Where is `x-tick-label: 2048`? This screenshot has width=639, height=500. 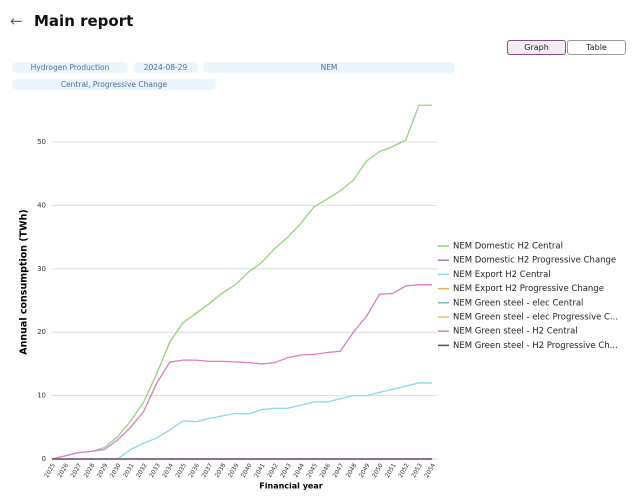 x-tick-label: 2048 is located at coordinates (352, 470).